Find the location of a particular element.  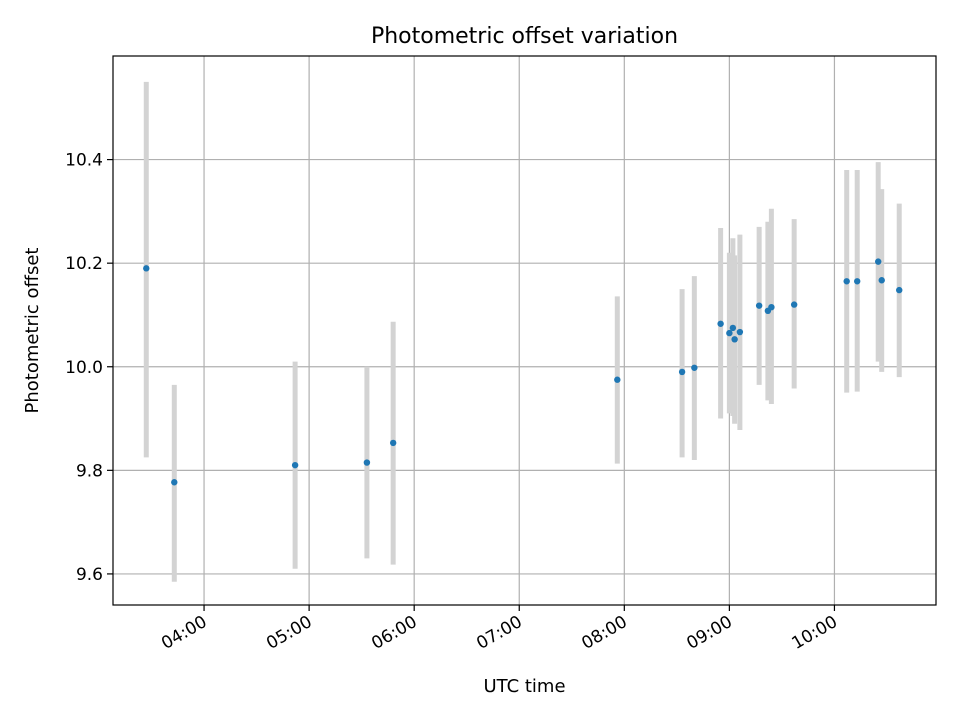

x-tick-label: 06:00 is located at coordinates (394, 633).